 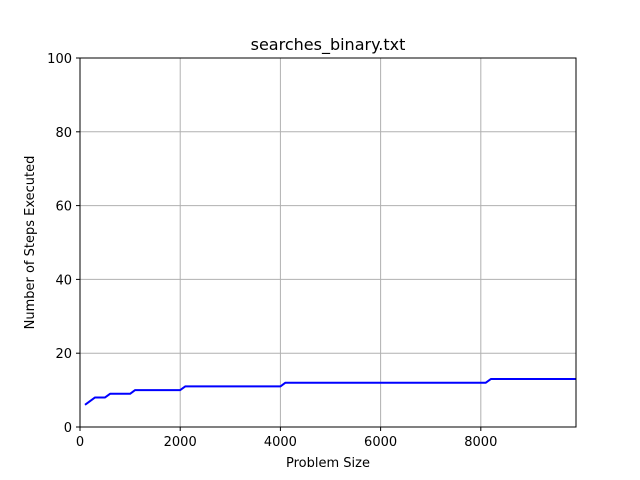 I want to click on x-axis-label: Problem Size, so click(x=328, y=463).